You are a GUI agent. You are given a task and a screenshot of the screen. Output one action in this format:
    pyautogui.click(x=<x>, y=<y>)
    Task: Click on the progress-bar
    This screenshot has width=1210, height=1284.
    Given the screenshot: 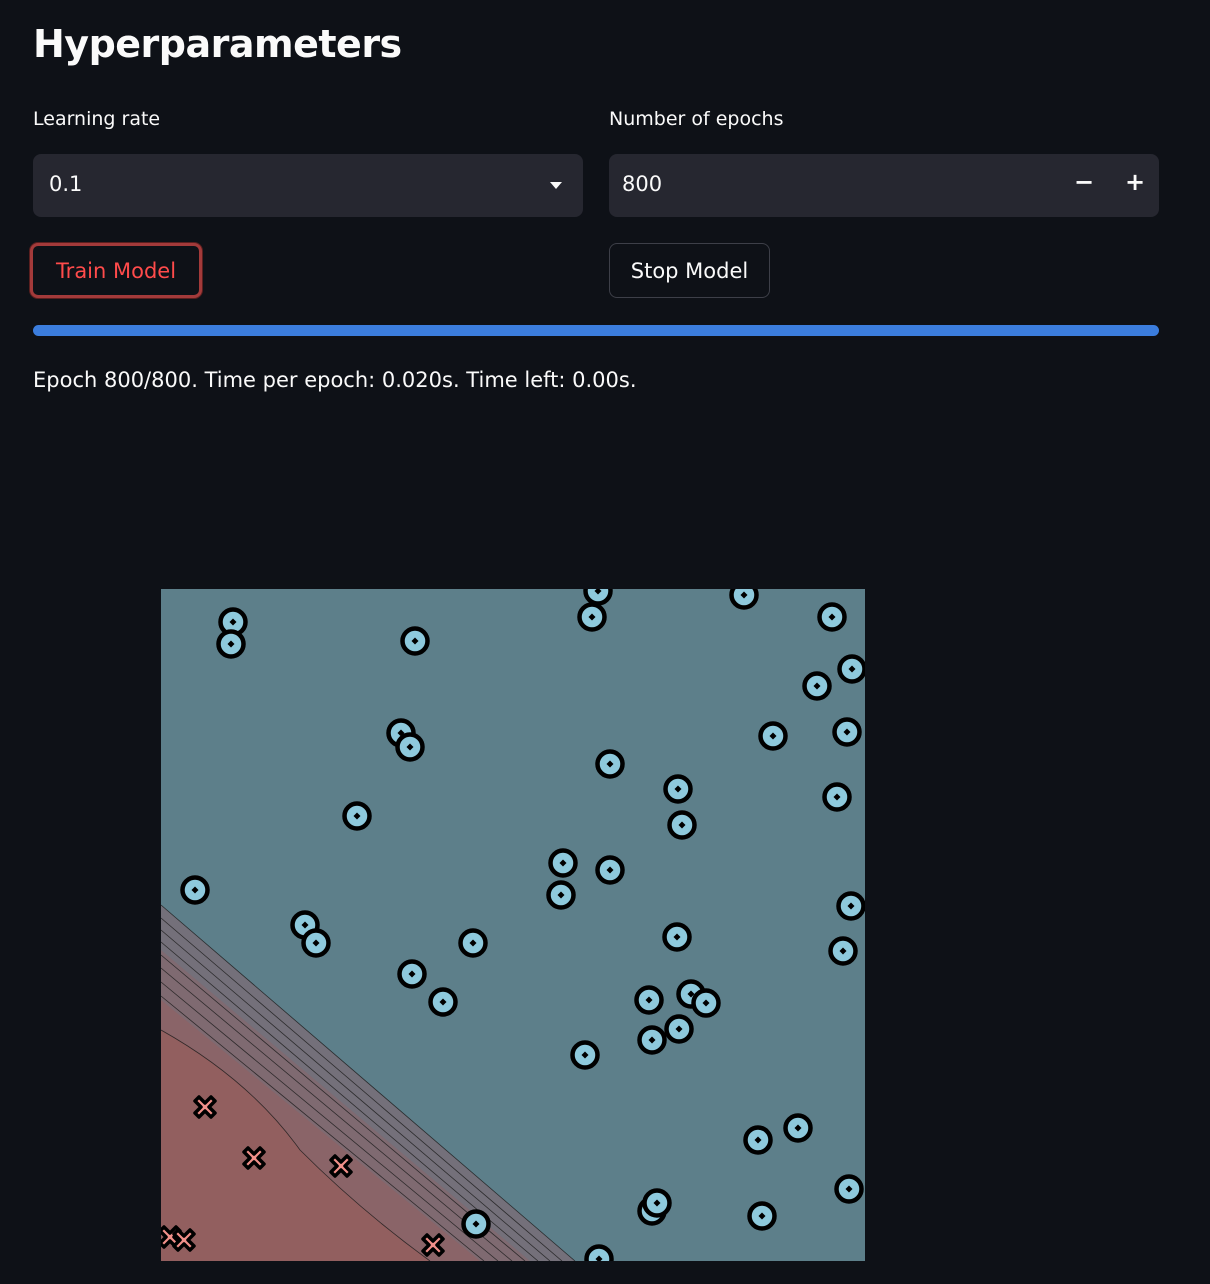 What is the action you would take?
    pyautogui.click(x=596, y=330)
    